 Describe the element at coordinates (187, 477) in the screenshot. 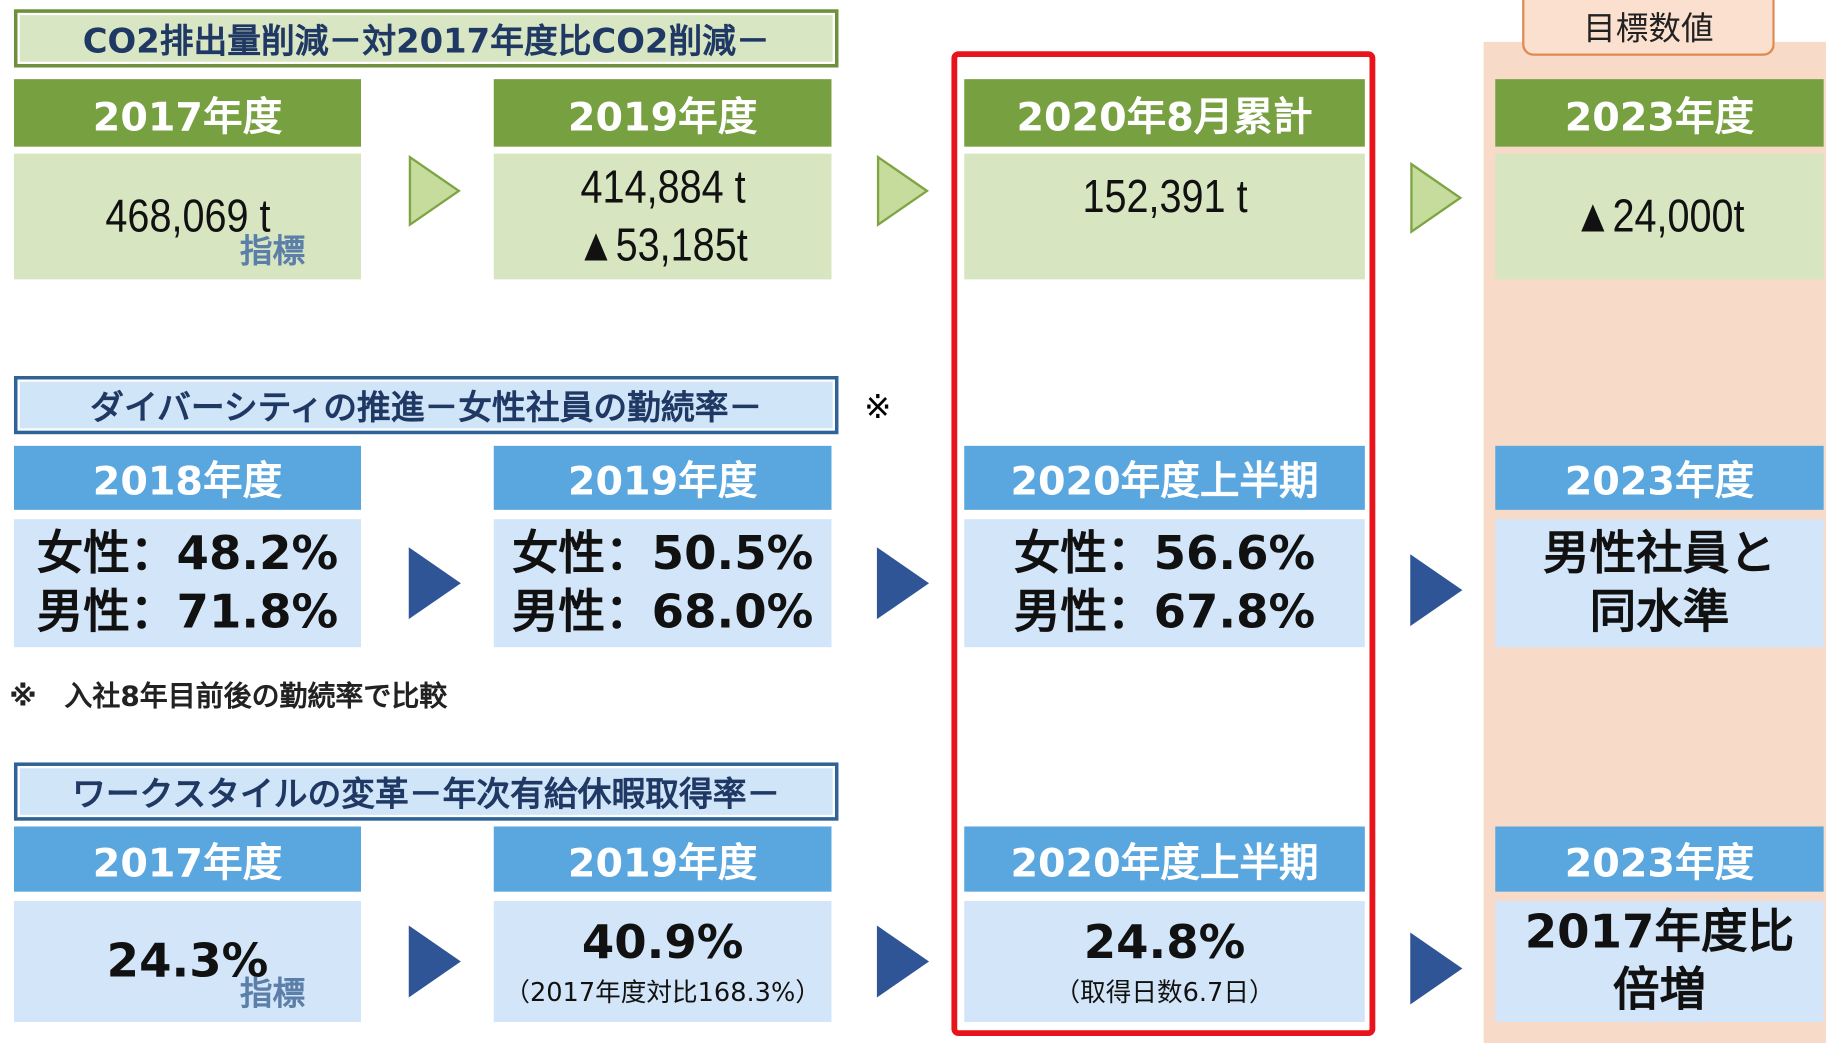

I see `cell-header: 2018年度` at that location.